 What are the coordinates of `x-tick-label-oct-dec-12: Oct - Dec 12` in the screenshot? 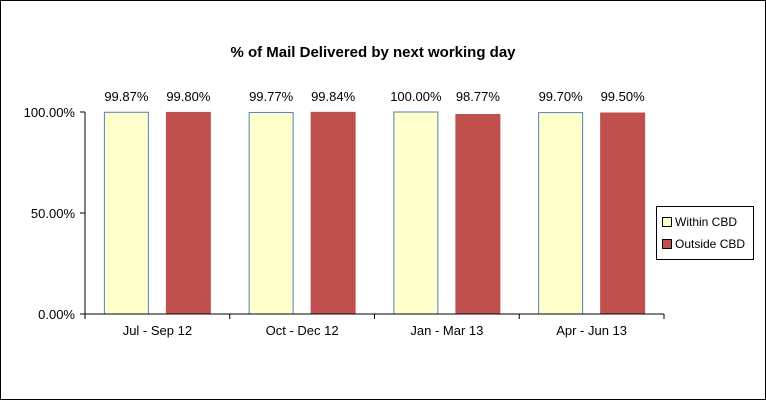 It's located at (302, 330).